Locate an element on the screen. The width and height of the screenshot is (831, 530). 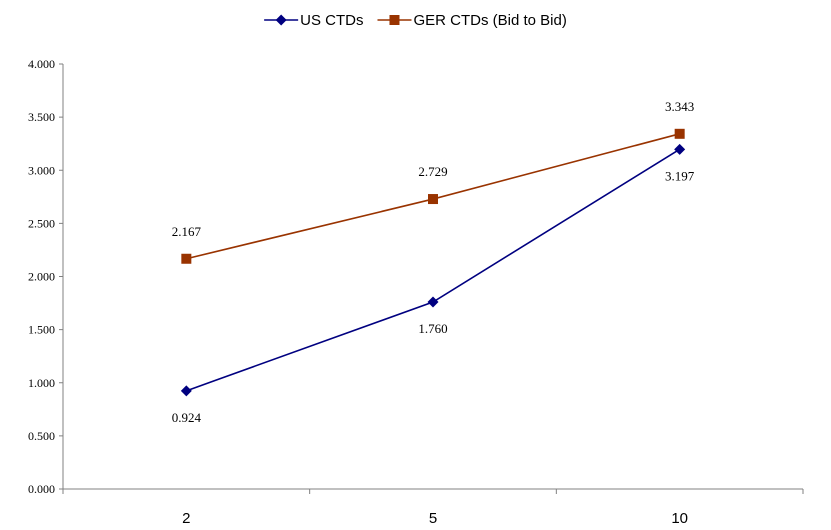
data-label: 2.167 is located at coordinates (187, 231).